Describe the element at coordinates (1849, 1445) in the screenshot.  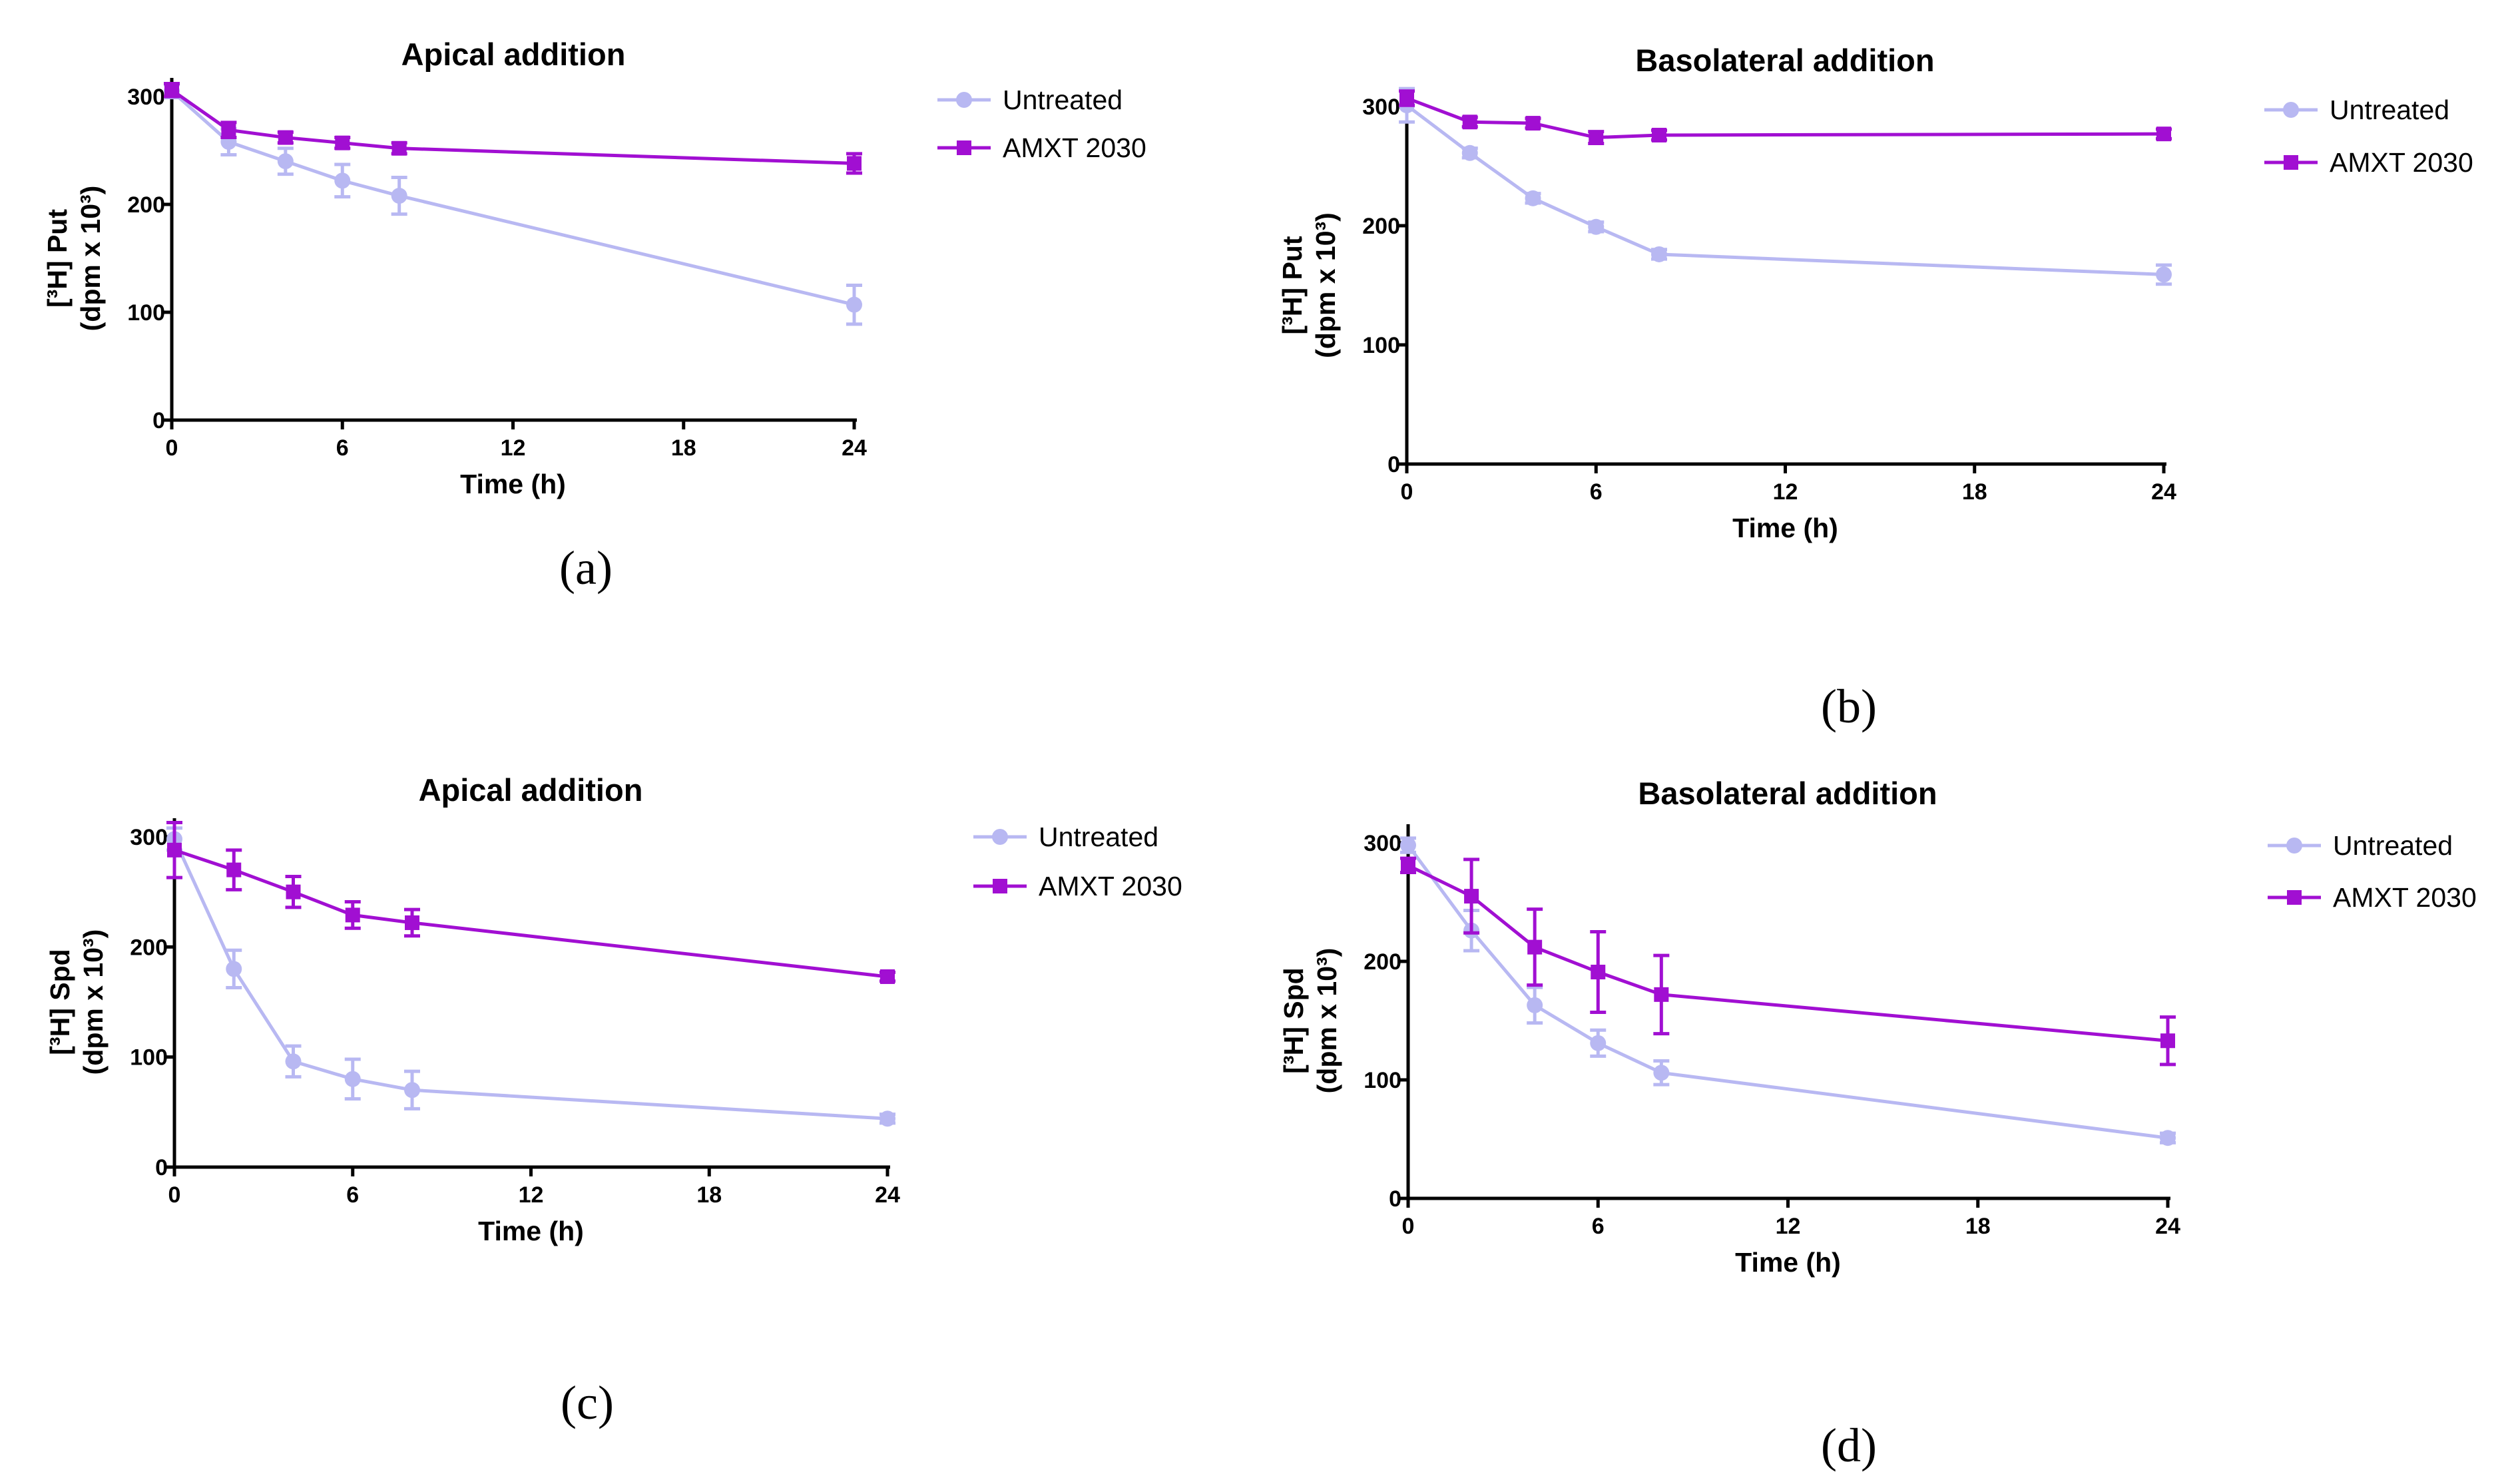
I see `panel-label: (d)` at that location.